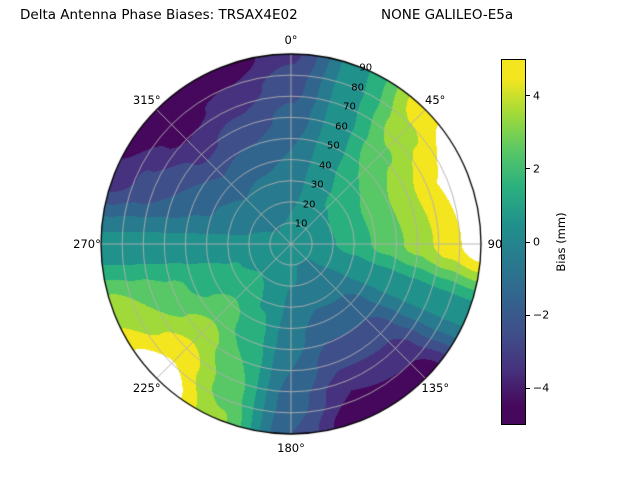 The width and height of the screenshot is (640, 480). What do you see at coordinates (513, 242) in the screenshot?
I see `colorbar` at bounding box center [513, 242].